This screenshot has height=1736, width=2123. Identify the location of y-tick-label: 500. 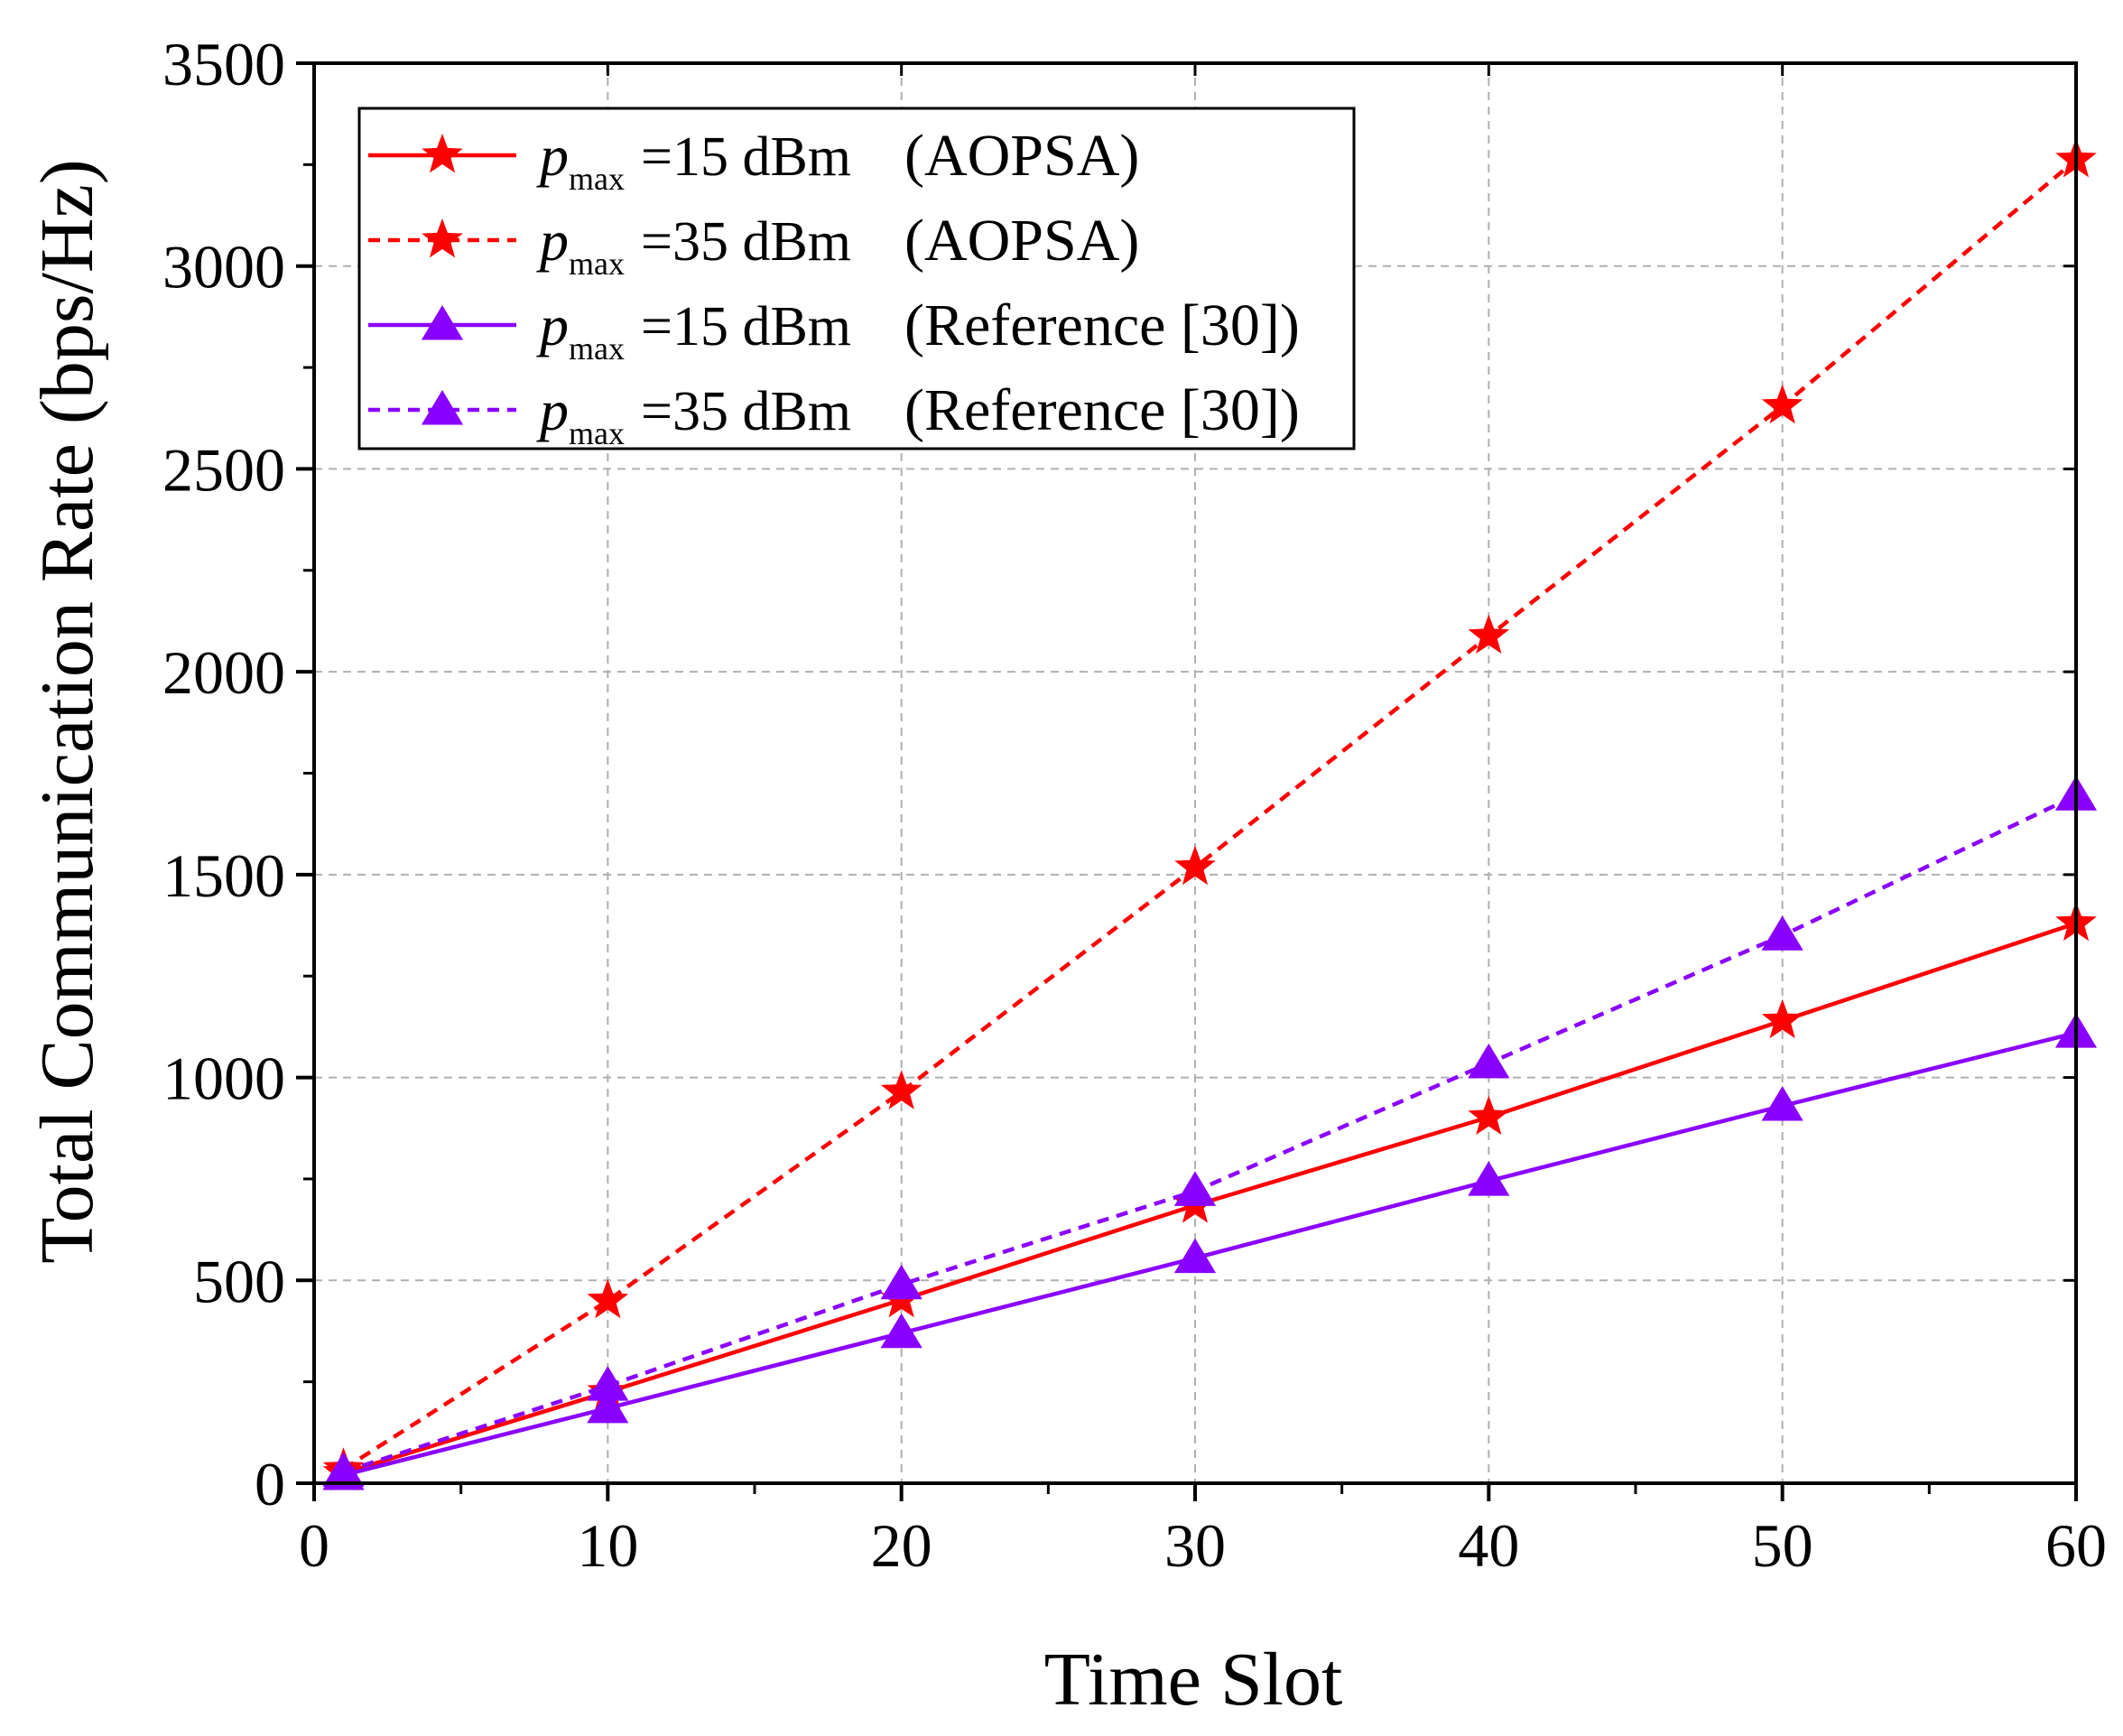
(239, 1281).